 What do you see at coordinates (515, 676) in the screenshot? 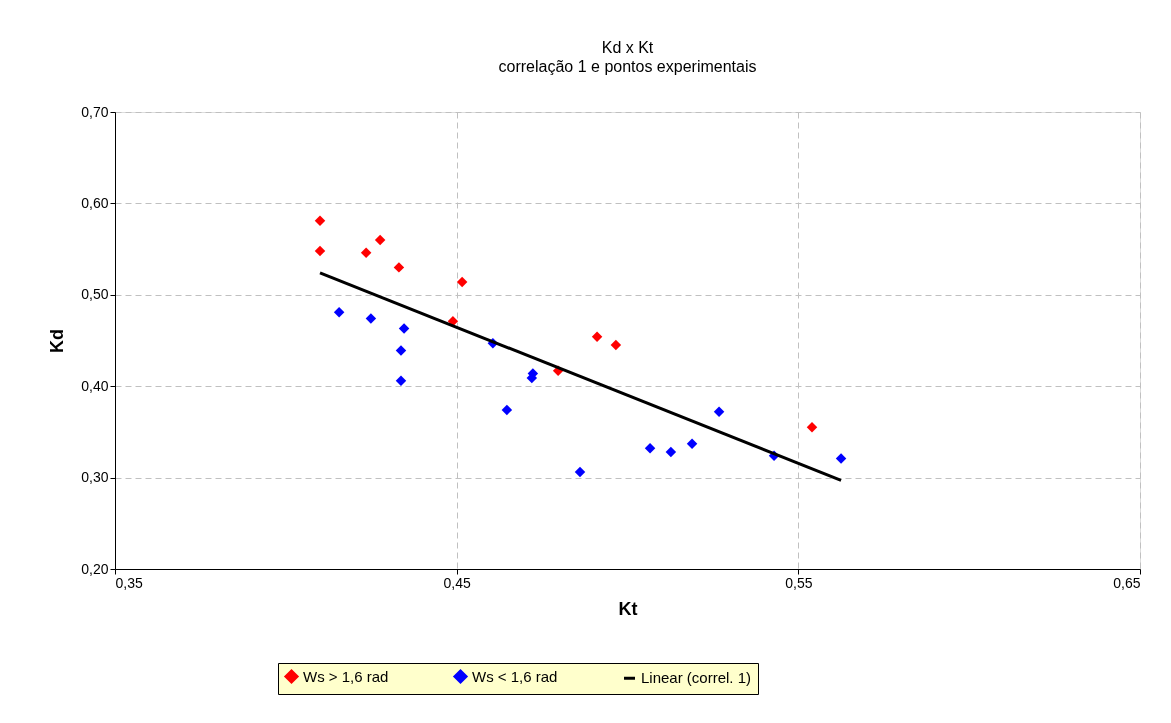
I see `legend-label: Ws < 1,6 rad` at bounding box center [515, 676].